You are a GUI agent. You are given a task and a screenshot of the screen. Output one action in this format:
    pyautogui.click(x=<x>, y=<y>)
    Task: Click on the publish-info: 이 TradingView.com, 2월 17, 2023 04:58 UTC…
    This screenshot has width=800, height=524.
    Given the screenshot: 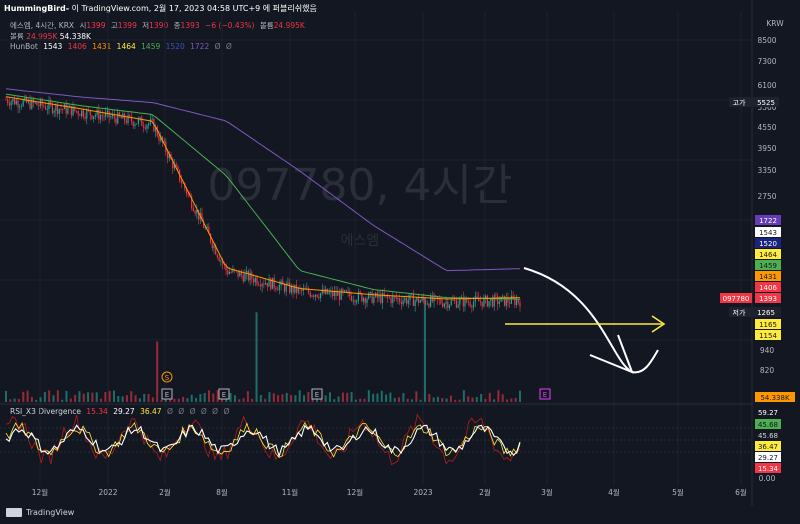 What is the action you would take?
    pyautogui.click(x=193, y=8)
    